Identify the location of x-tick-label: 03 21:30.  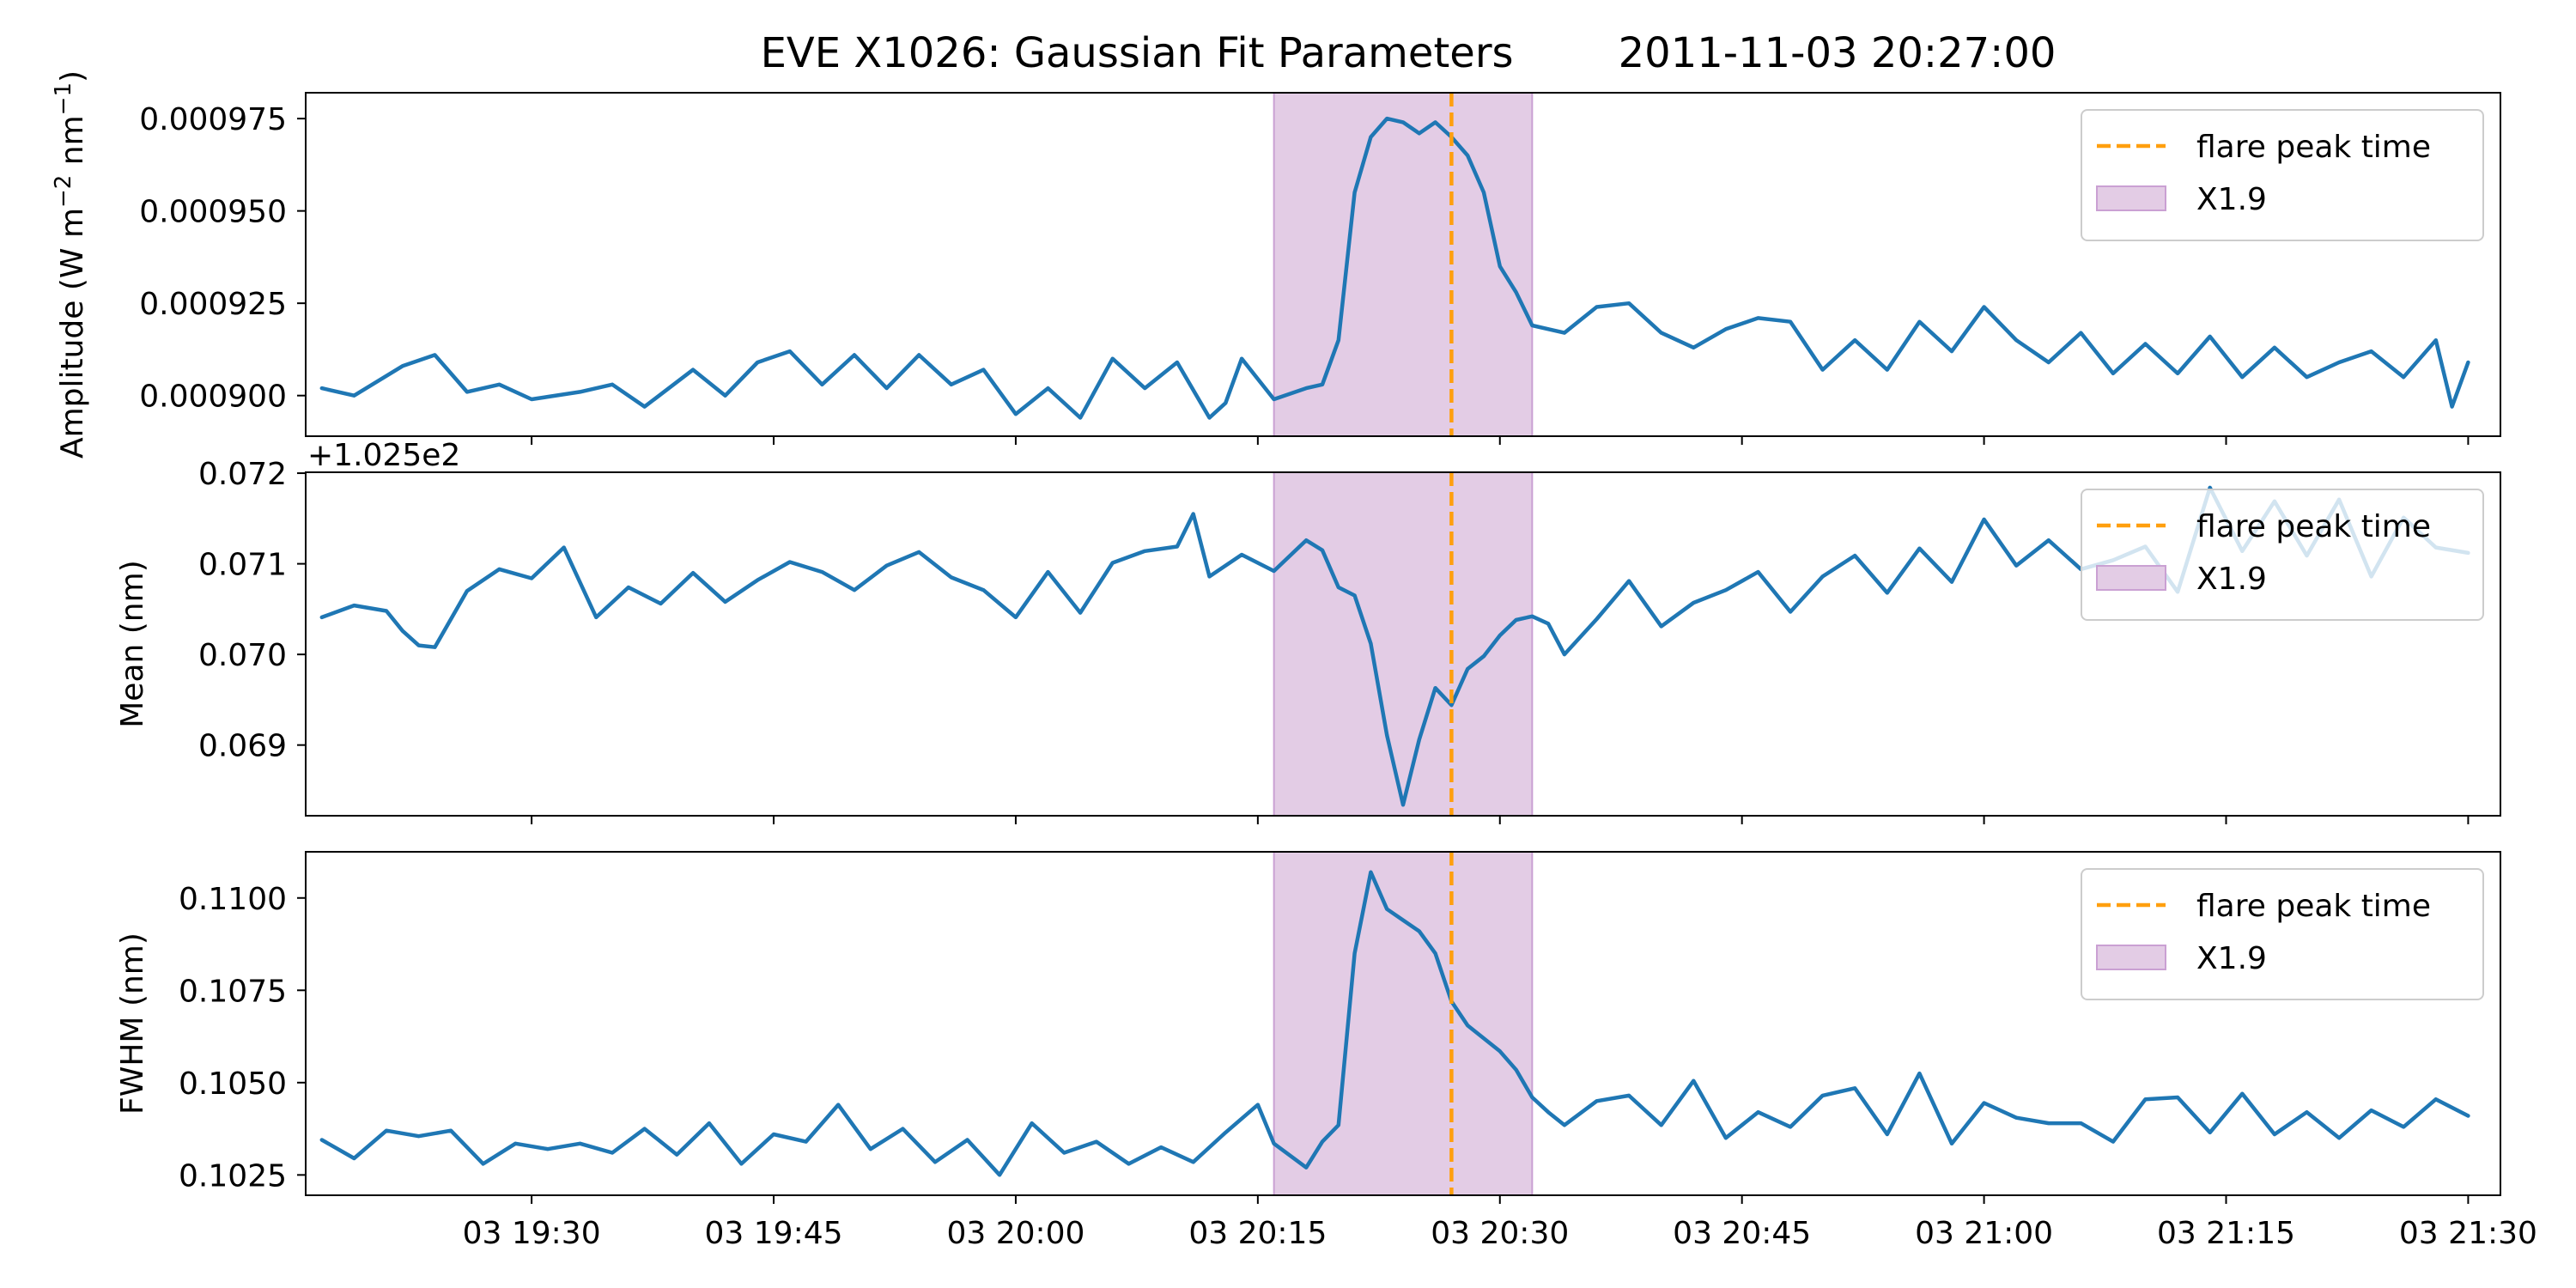
(2468, 1233).